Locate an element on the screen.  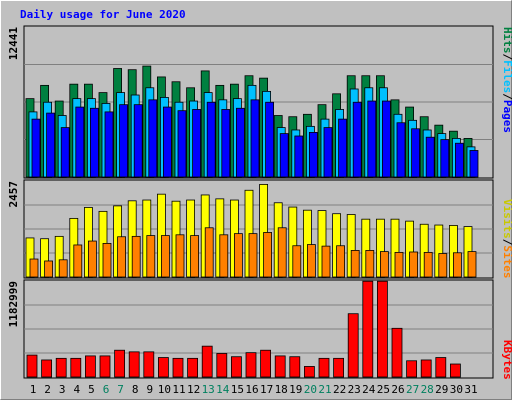
x-tick-label: 17 is located at coordinates (266, 389).